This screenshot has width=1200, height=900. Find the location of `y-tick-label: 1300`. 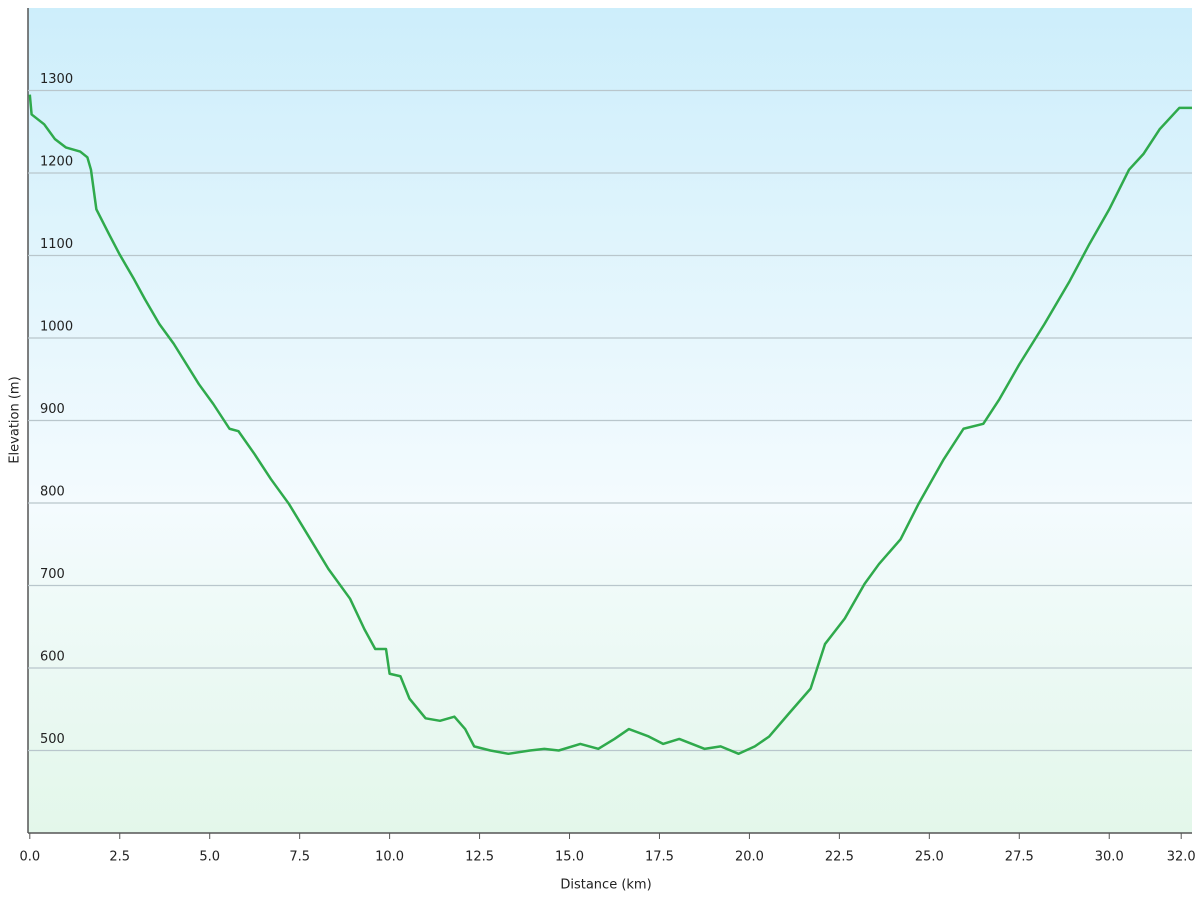

y-tick-label: 1300 is located at coordinates (56, 79).